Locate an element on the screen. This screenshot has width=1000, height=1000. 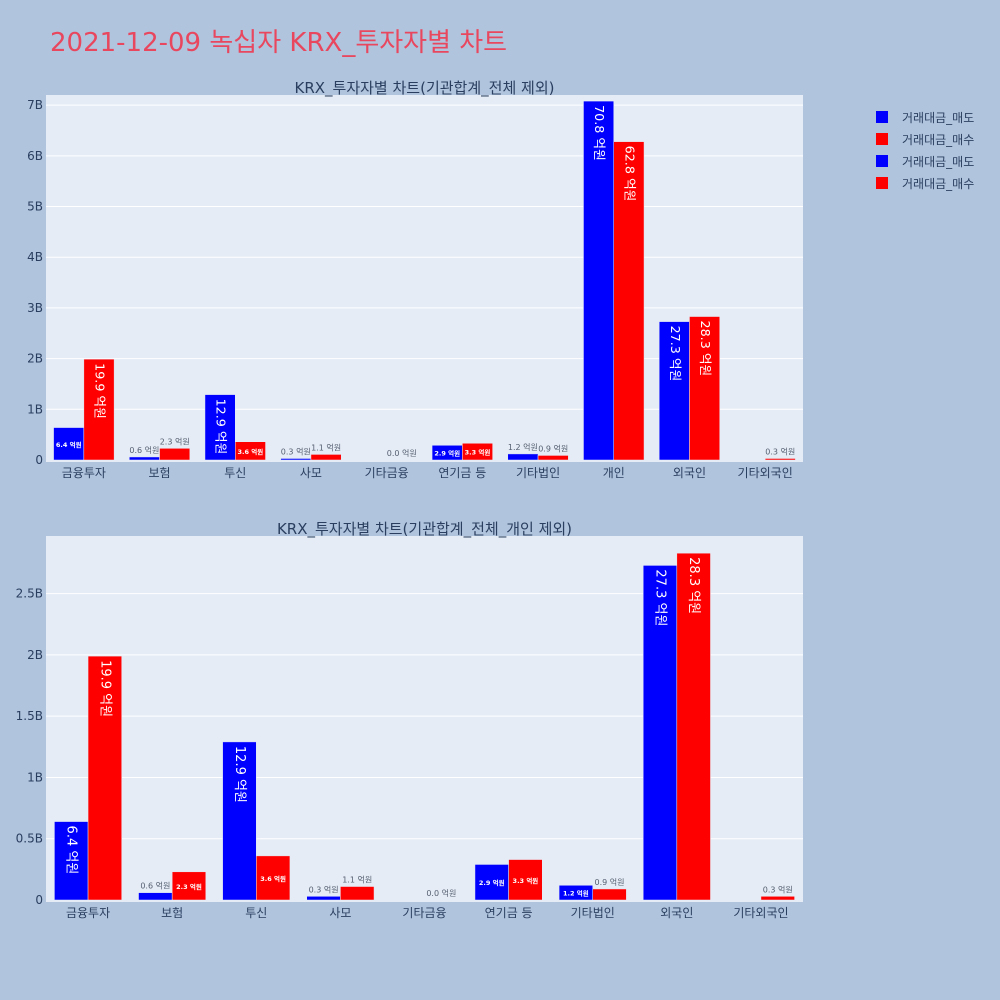
x-tick-label: 개인 is located at coordinates (614, 473).